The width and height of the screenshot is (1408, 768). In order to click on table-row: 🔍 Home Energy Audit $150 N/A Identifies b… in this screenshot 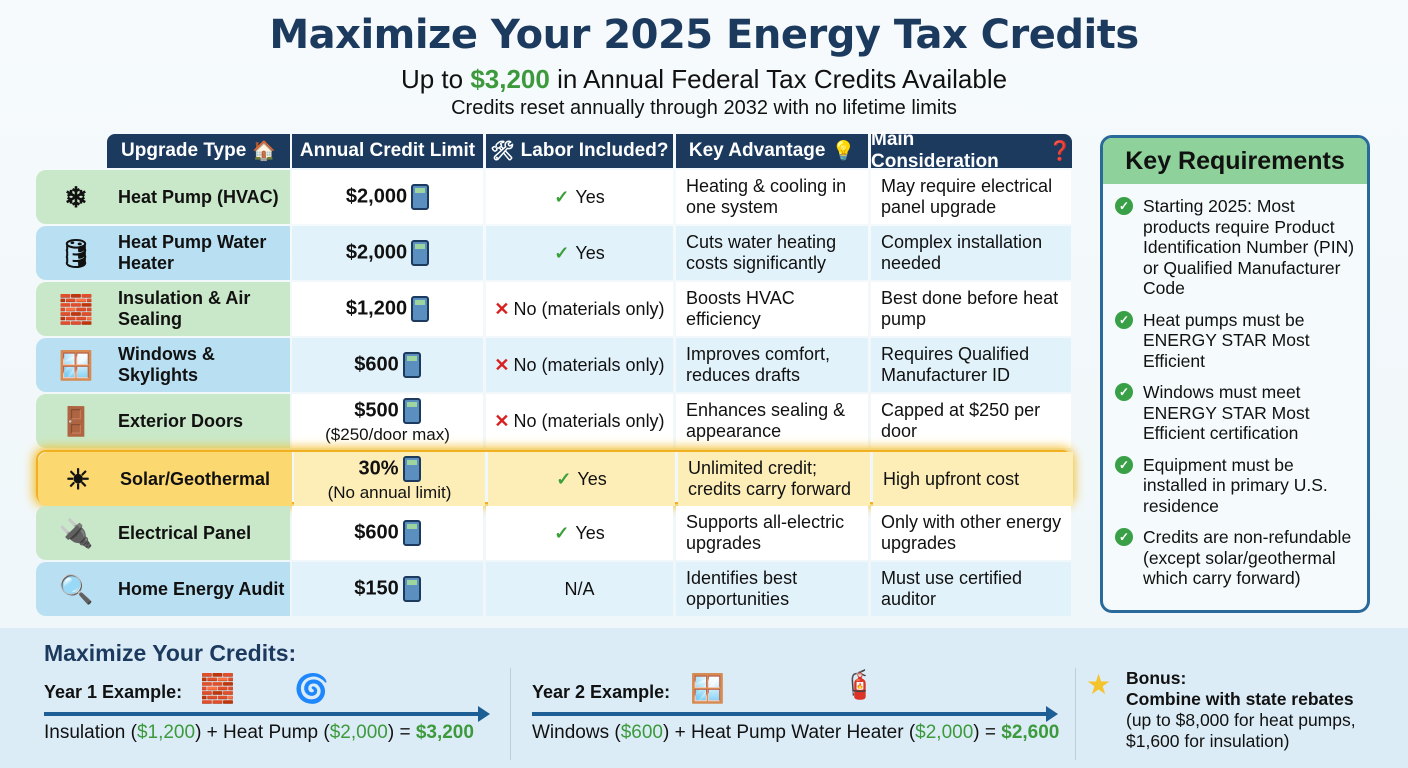, I will do `click(554, 589)`.